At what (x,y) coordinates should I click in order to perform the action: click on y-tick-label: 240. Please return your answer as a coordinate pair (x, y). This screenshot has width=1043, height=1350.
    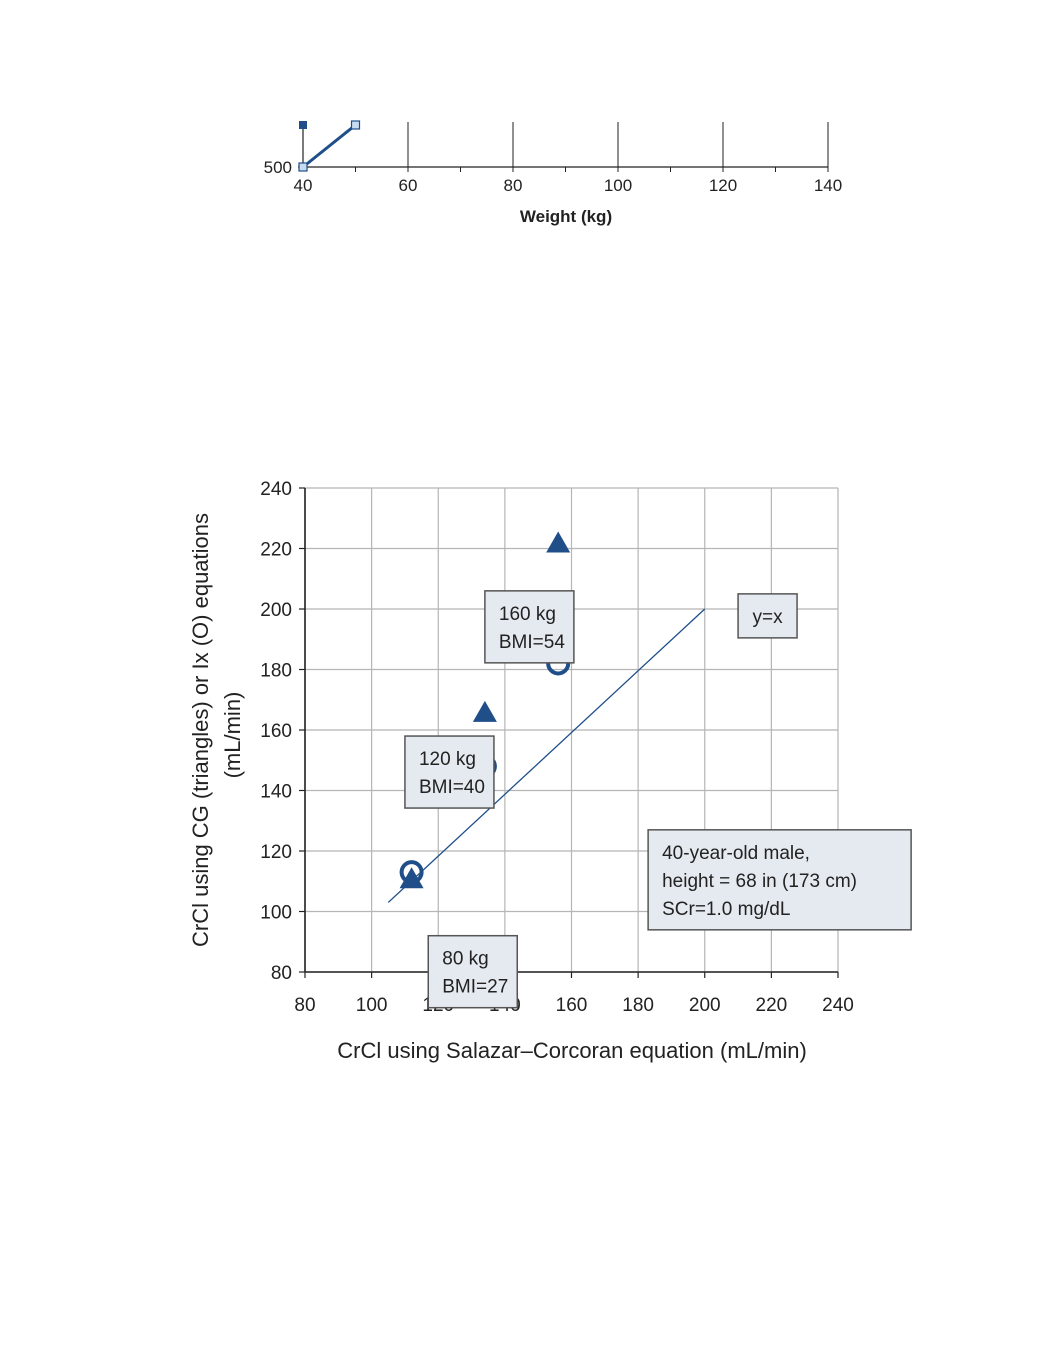
    Looking at the image, I should click on (276, 489).